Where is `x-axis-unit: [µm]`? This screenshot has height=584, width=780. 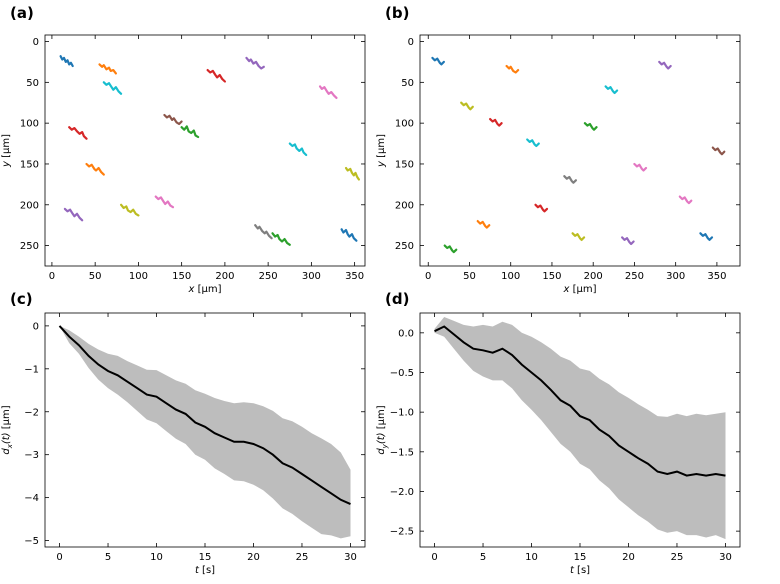 x-axis-unit: [µm] is located at coordinates (582, 289).